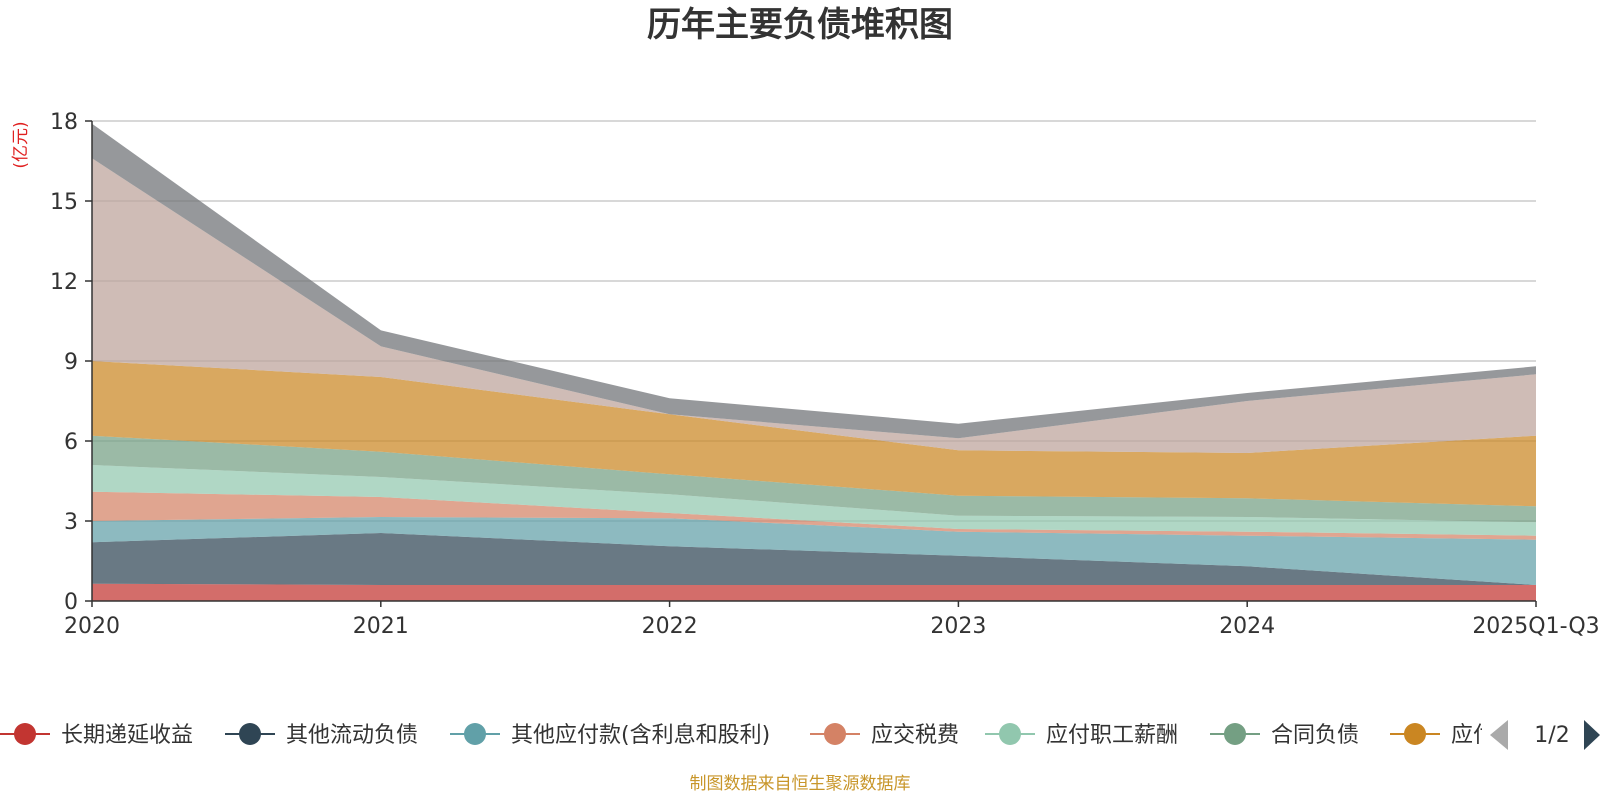 The image size is (1600, 800). What do you see at coordinates (915, 735) in the screenshot?
I see `legend-label: 应交税费` at bounding box center [915, 735].